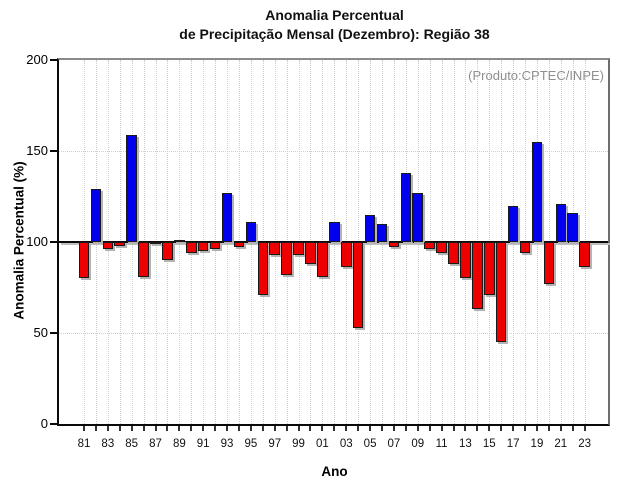 The height and width of the screenshot is (500, 640). What do you see at coordinates (537, 444) in the screenshot?
I see `x-tick-label: 19` at bounding box center [537, 444].